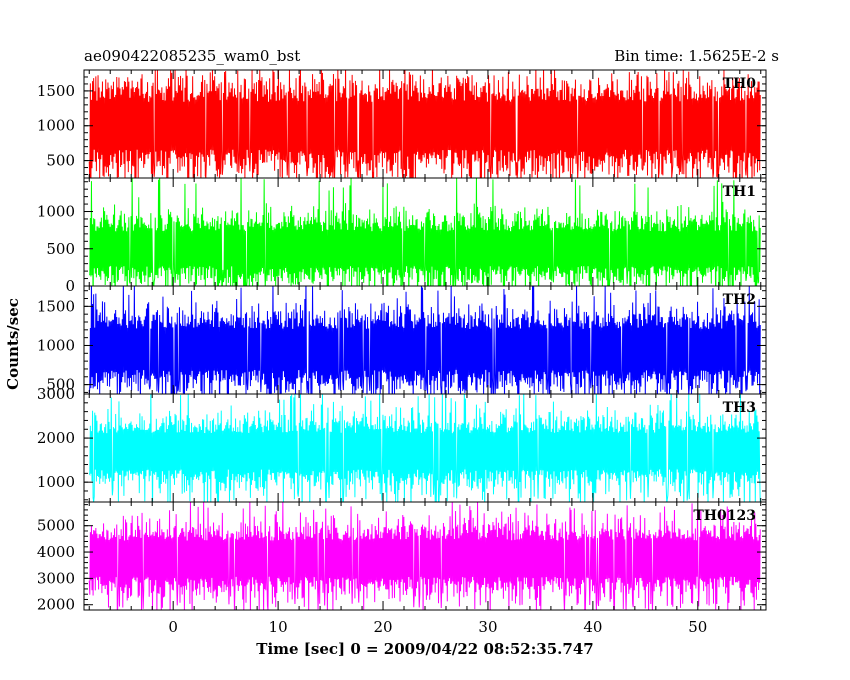  What do you see at coordinates (278, 627) in the screenshot?
I see `x-tick-label: 10` at bounding box center [278, 627].